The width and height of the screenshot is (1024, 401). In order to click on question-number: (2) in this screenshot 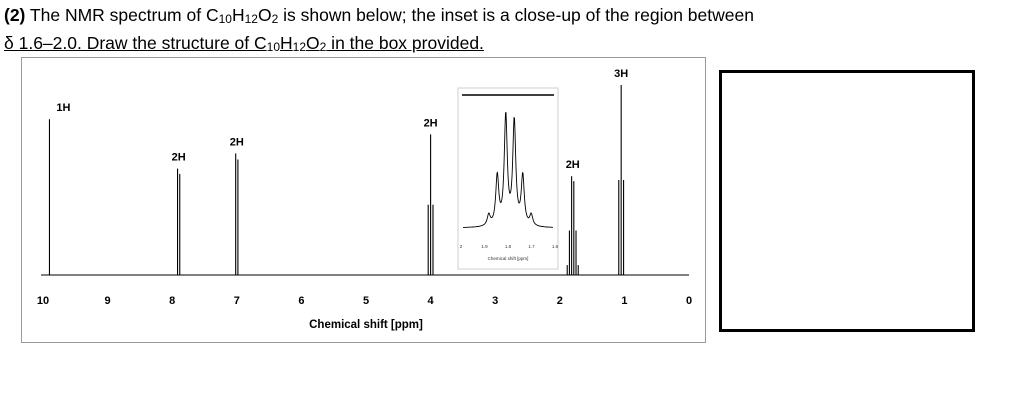, I will do `click(15, 15)`.